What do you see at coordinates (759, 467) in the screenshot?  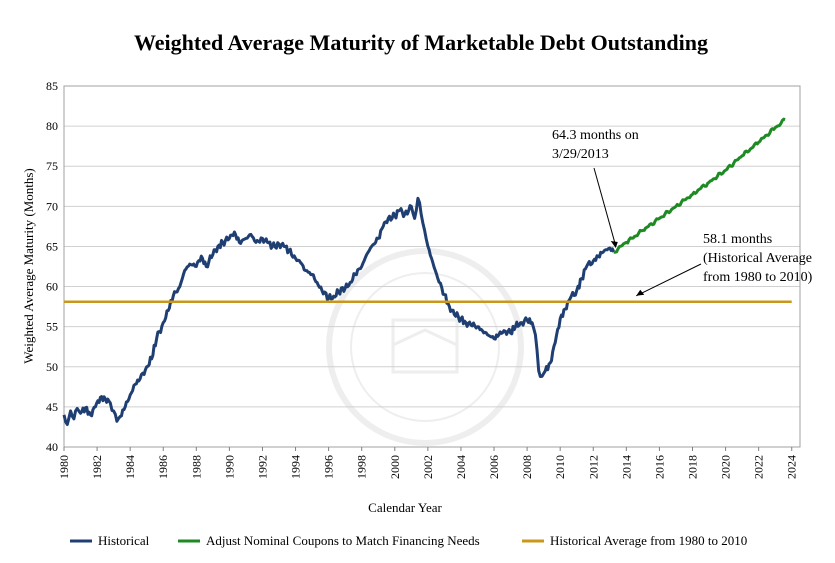 I see `x-tick-label: 2022` at bounding box center [759, 467].